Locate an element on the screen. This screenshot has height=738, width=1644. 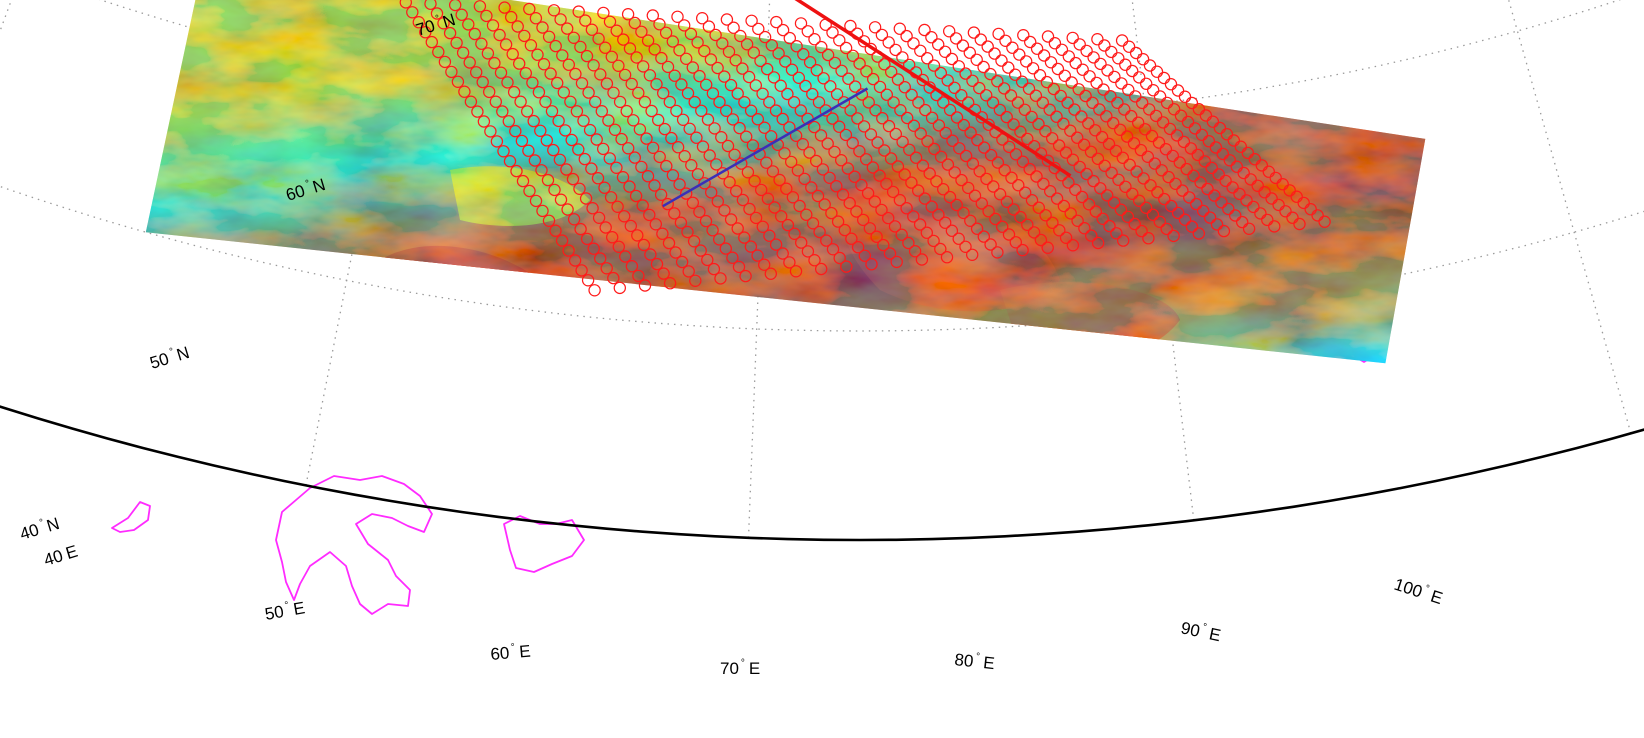
ground-tracks is located at coordinates (867, 104).